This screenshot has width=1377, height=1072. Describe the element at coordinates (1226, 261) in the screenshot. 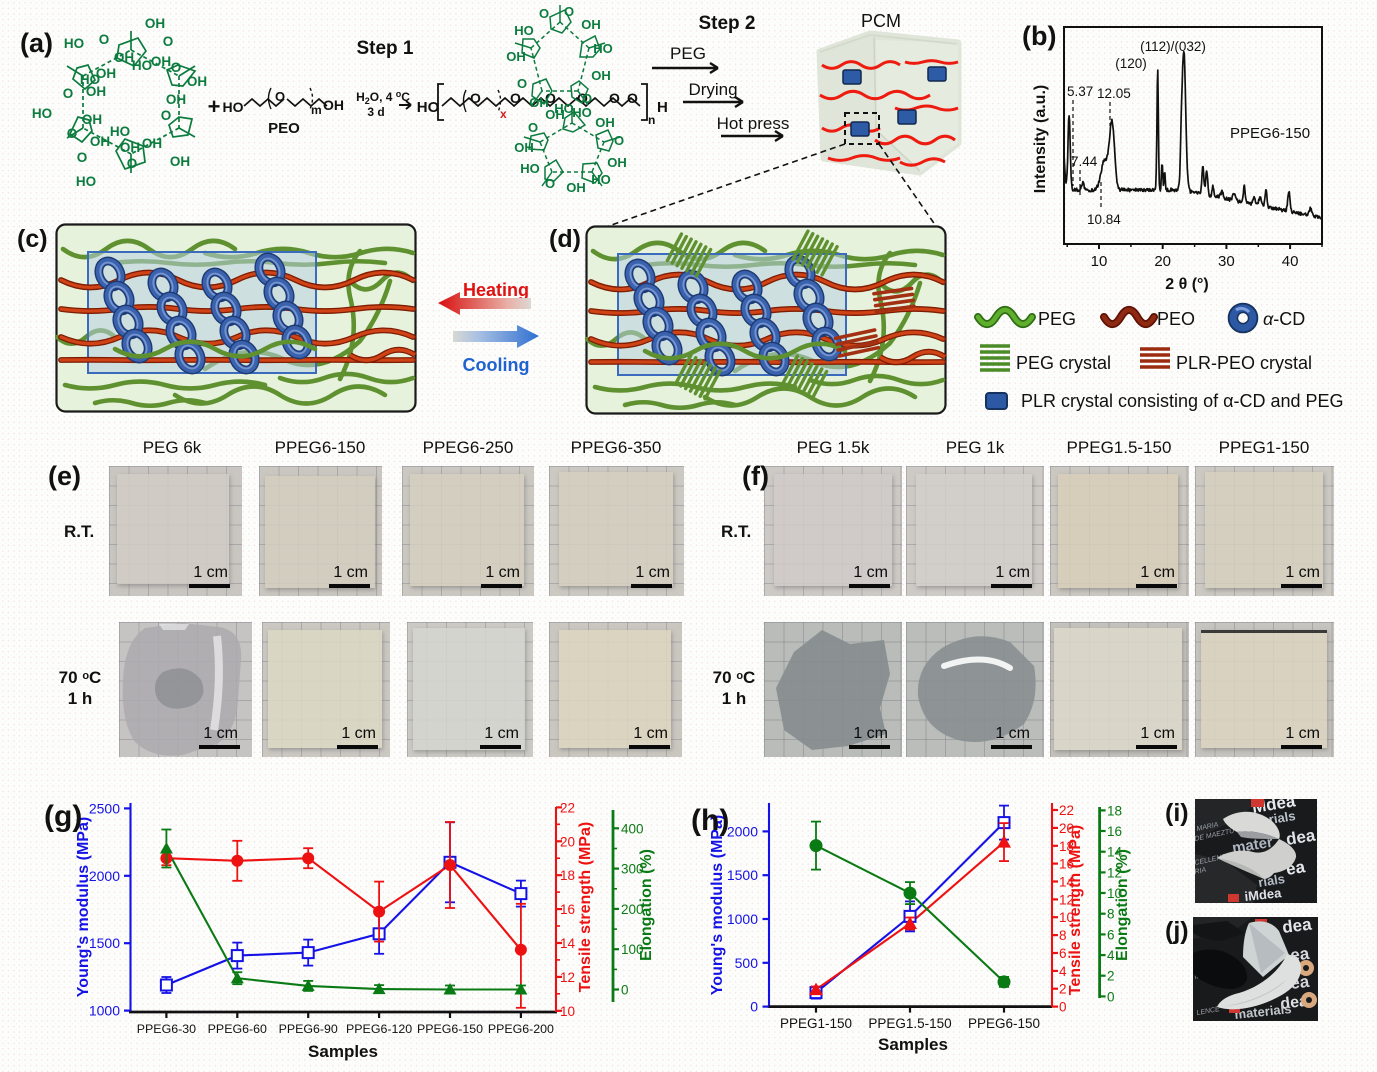

I see `svg-text: 30` at that location.